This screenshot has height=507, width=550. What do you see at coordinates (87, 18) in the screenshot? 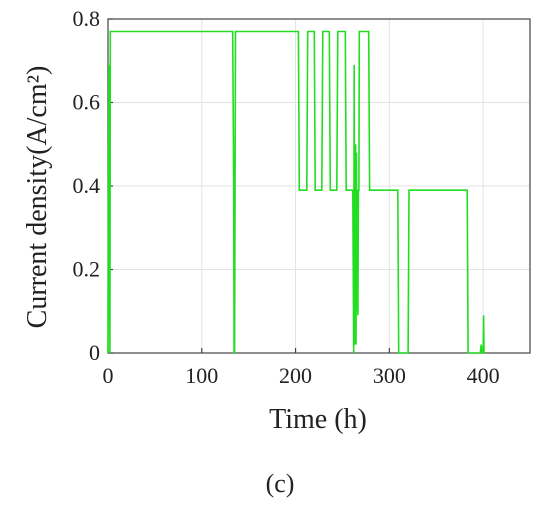
I see `y-tick-label: 0.8` at bounding box center [87, 18].